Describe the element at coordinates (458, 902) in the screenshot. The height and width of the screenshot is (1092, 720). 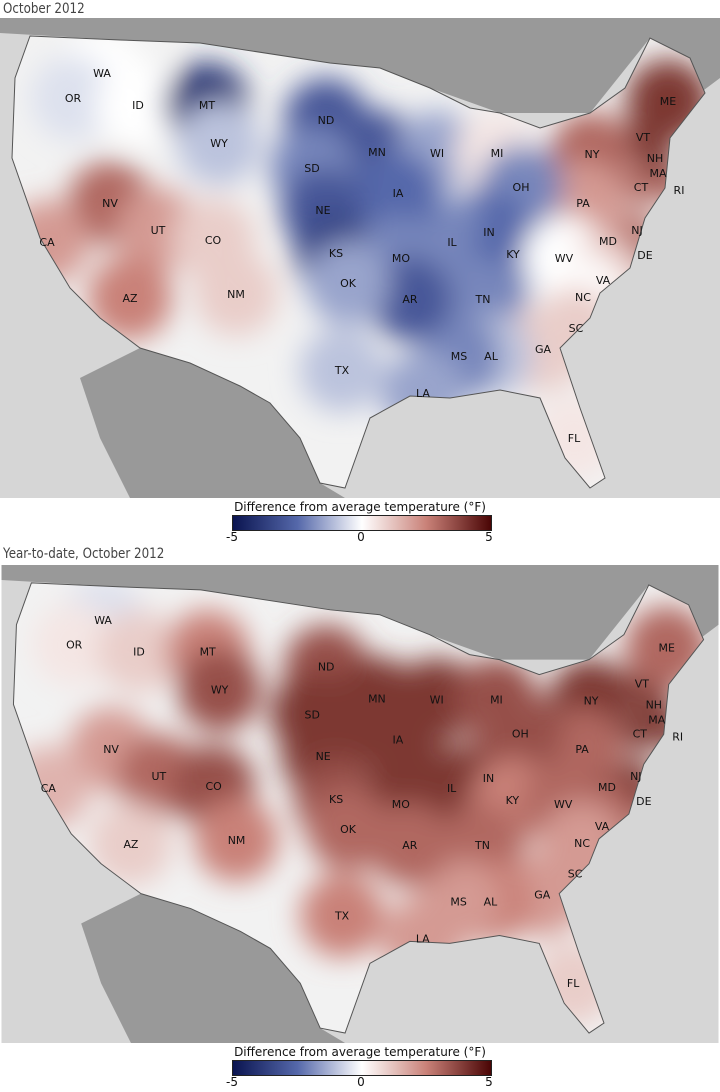
I see `state-label-ms: MS` at that location.